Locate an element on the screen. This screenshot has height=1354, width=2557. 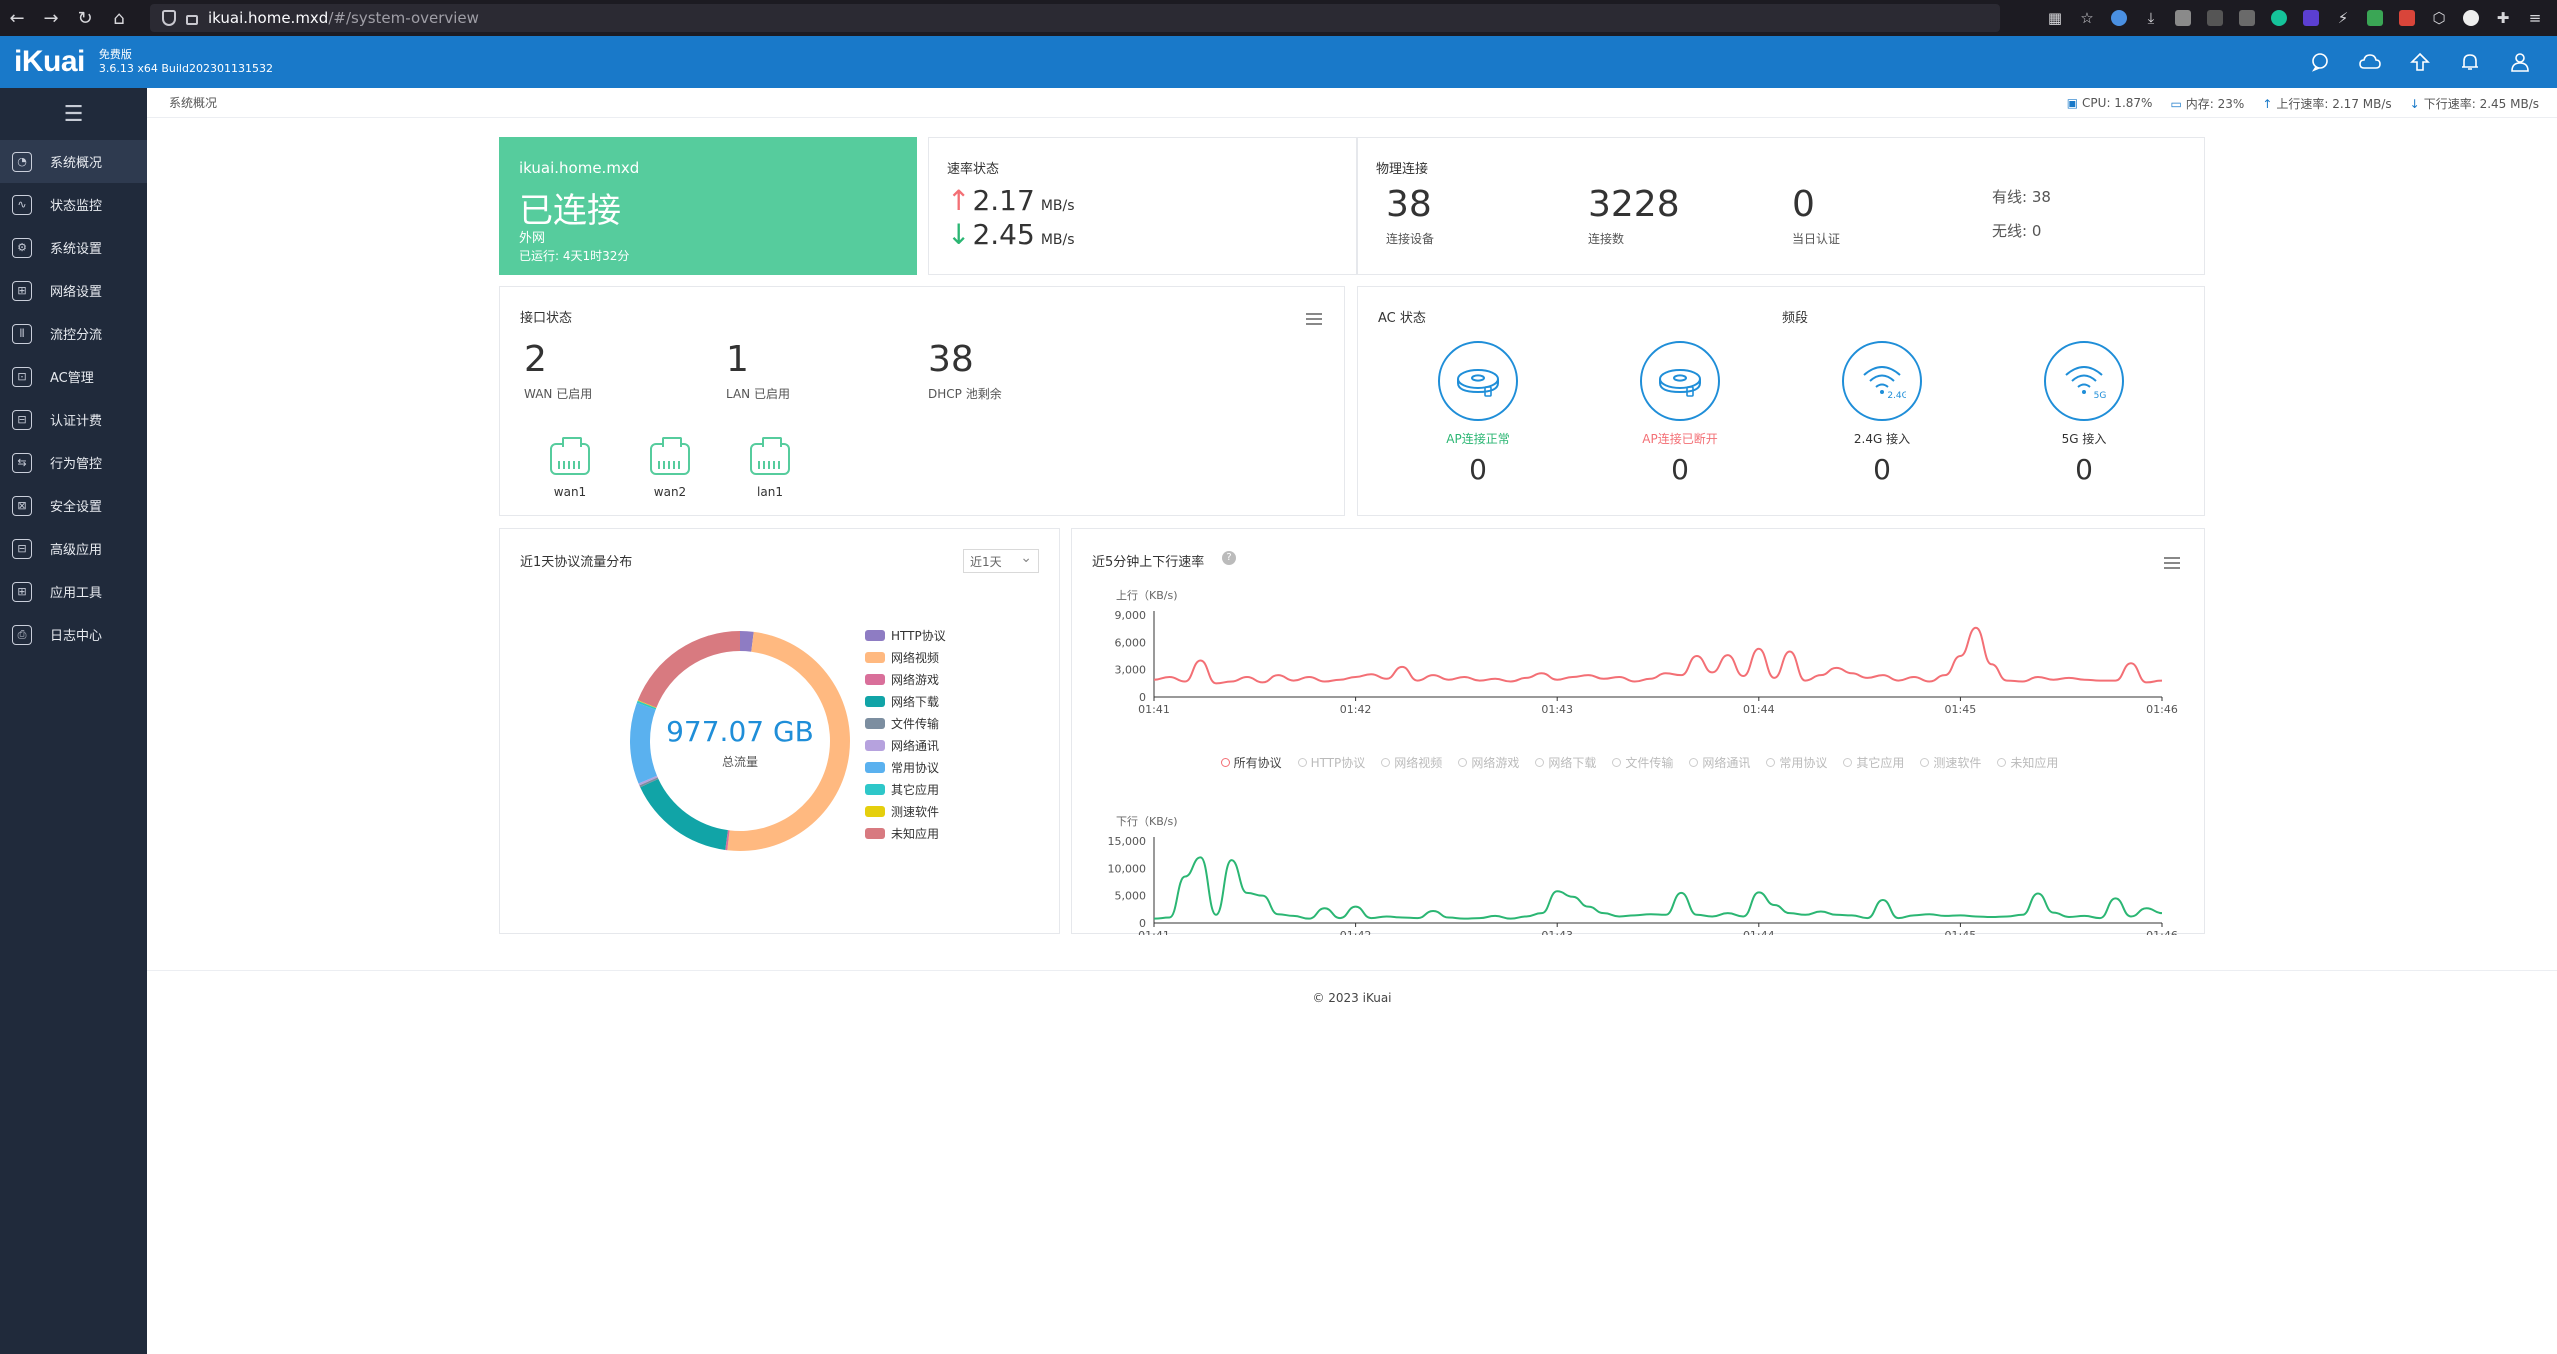
line-legend-item: 其它应用 is located at coordinates (1873, 762).